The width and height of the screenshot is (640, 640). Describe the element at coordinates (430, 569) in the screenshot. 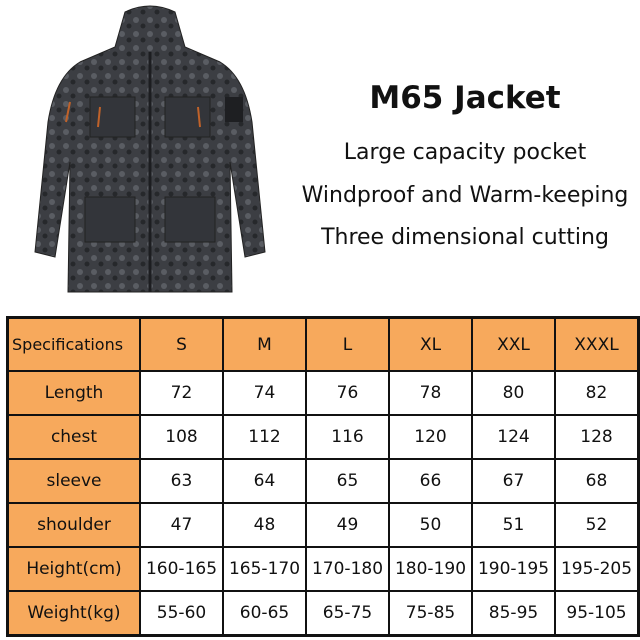

I see `table-cell: 180-190` at that location.